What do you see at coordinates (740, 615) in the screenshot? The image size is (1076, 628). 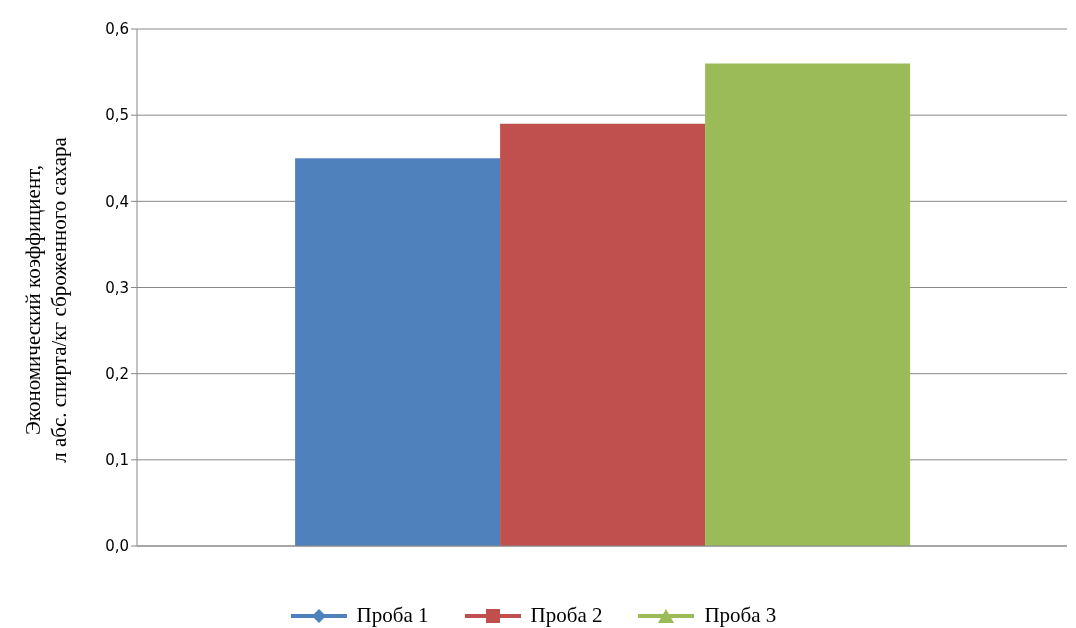 I see `legend-label: Проба 3` at bounding box center [740, 615].